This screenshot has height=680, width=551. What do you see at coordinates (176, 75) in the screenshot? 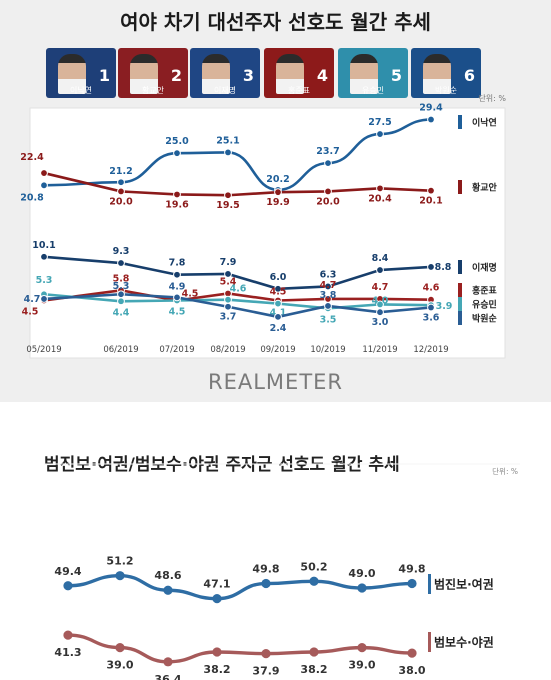
I see `candidate-number: 2` at bounding box center [176, 75].